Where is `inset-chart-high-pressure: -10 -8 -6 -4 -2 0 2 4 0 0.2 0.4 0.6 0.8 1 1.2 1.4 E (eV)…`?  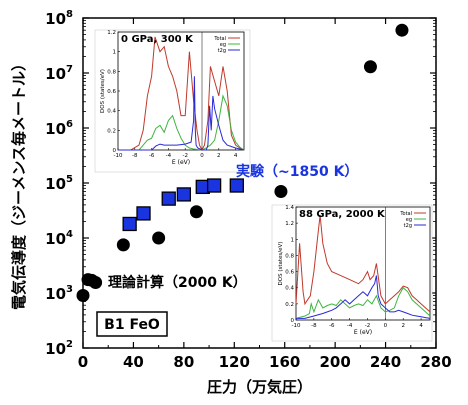
inset-chart-high-pressure: -10 -8 -6 -4 -2 0 2 4 0 0.2 0.4 0.6 0.8 1 1.2 1.4 E (eV)… is located at coordinates (352, 273).